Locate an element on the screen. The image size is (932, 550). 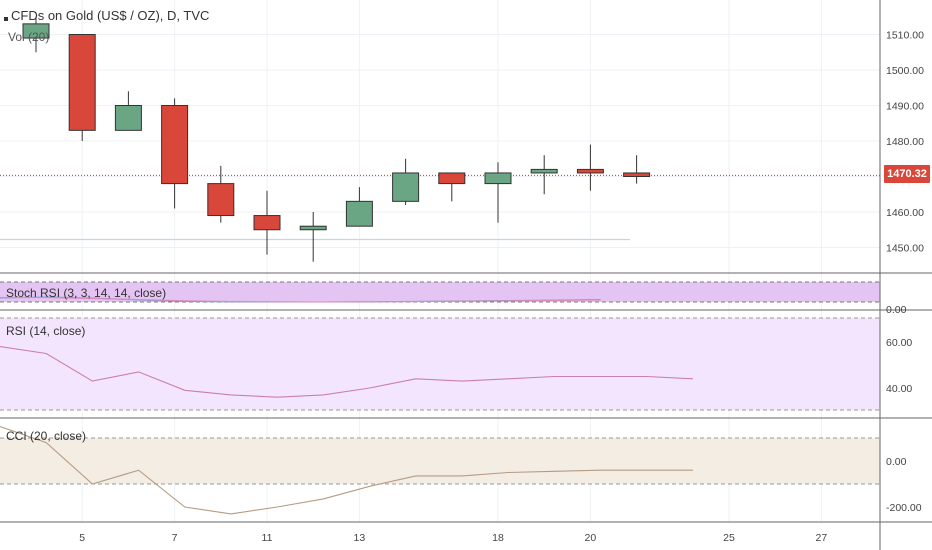
x-tick-label: 20 is located at coordinates (591, 538).